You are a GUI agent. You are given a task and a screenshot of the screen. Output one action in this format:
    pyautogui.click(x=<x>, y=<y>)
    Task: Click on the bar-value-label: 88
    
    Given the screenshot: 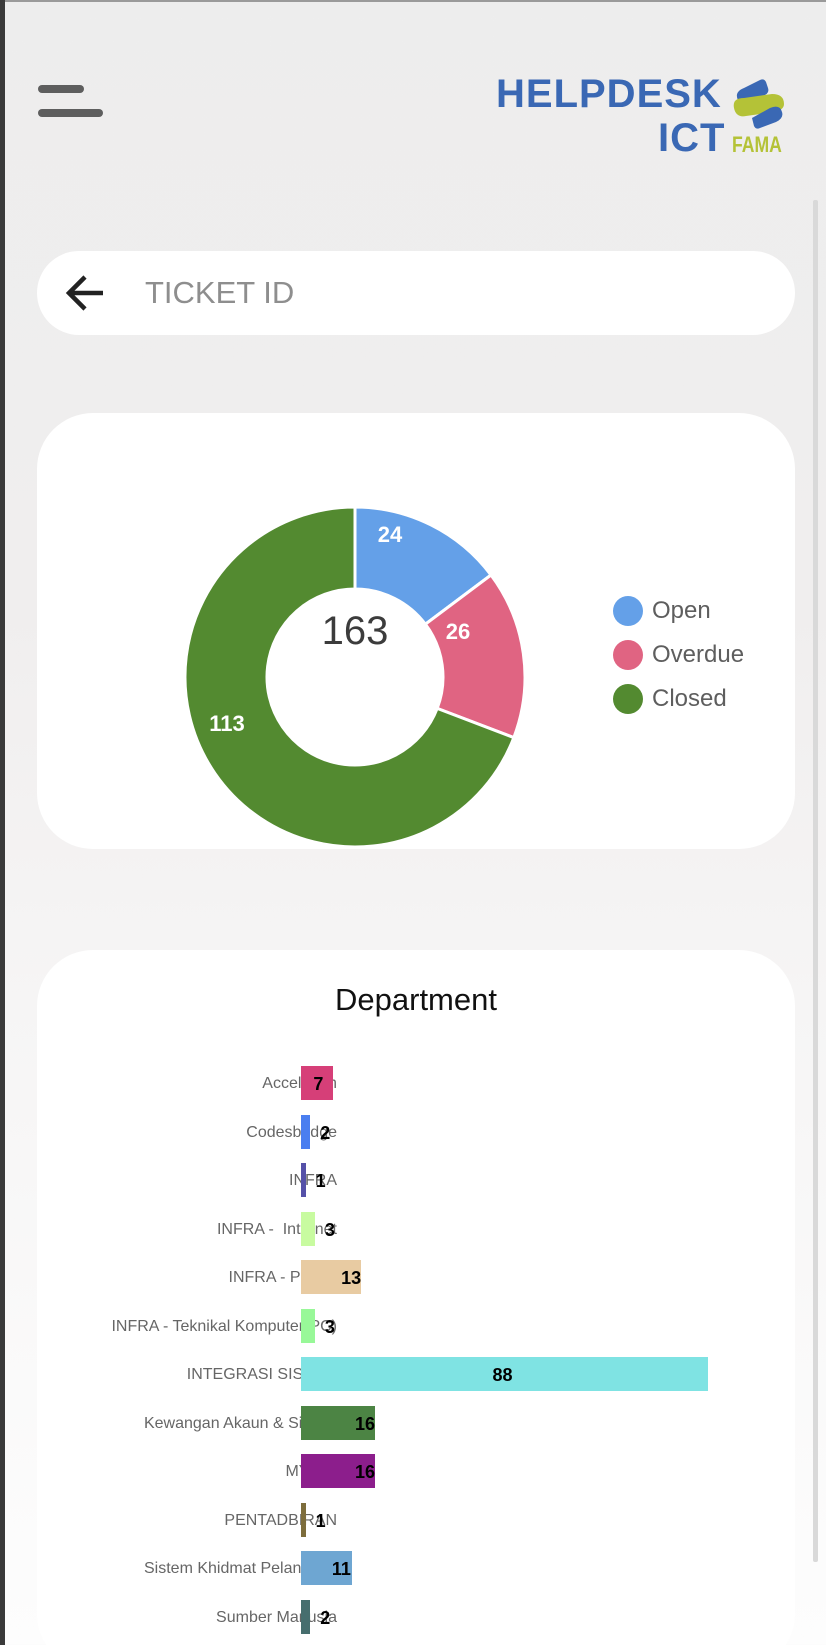 What is the action you would take?
    pyautogui.click(x=502, y=1375)
    